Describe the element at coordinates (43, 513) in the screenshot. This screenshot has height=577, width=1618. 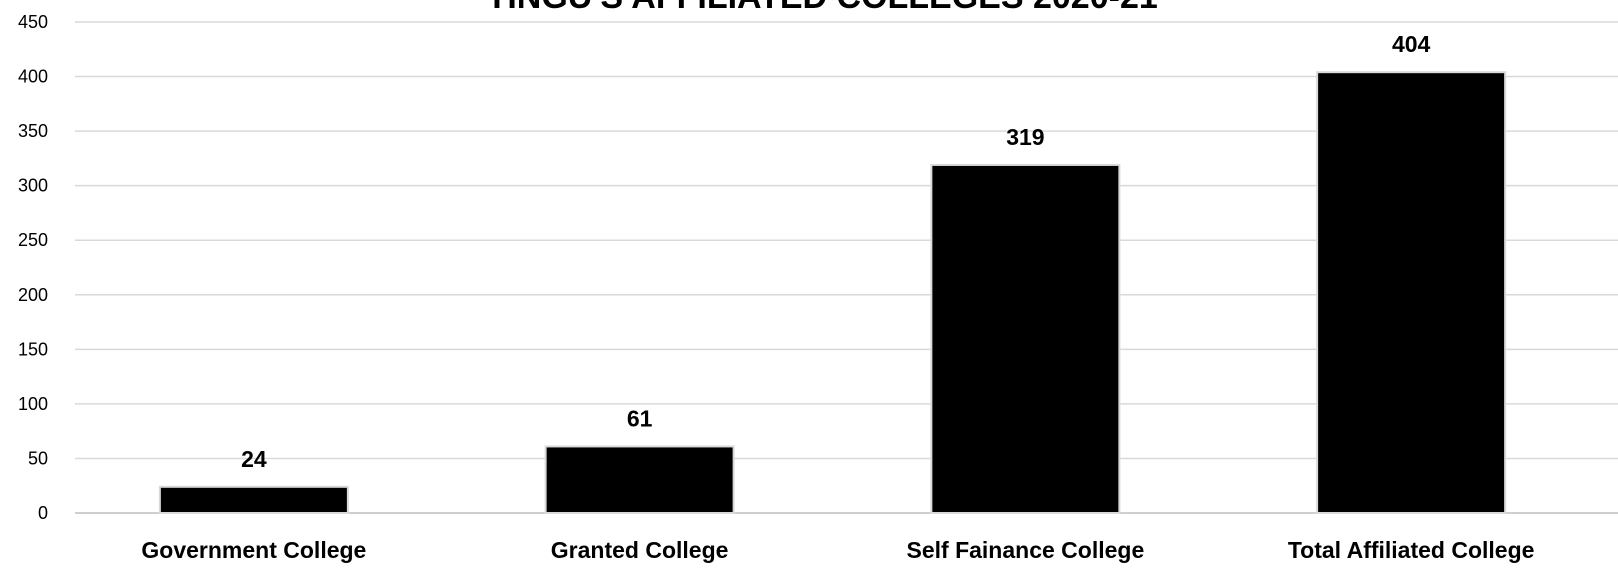
I see `y-tick-label: 0` at that location.